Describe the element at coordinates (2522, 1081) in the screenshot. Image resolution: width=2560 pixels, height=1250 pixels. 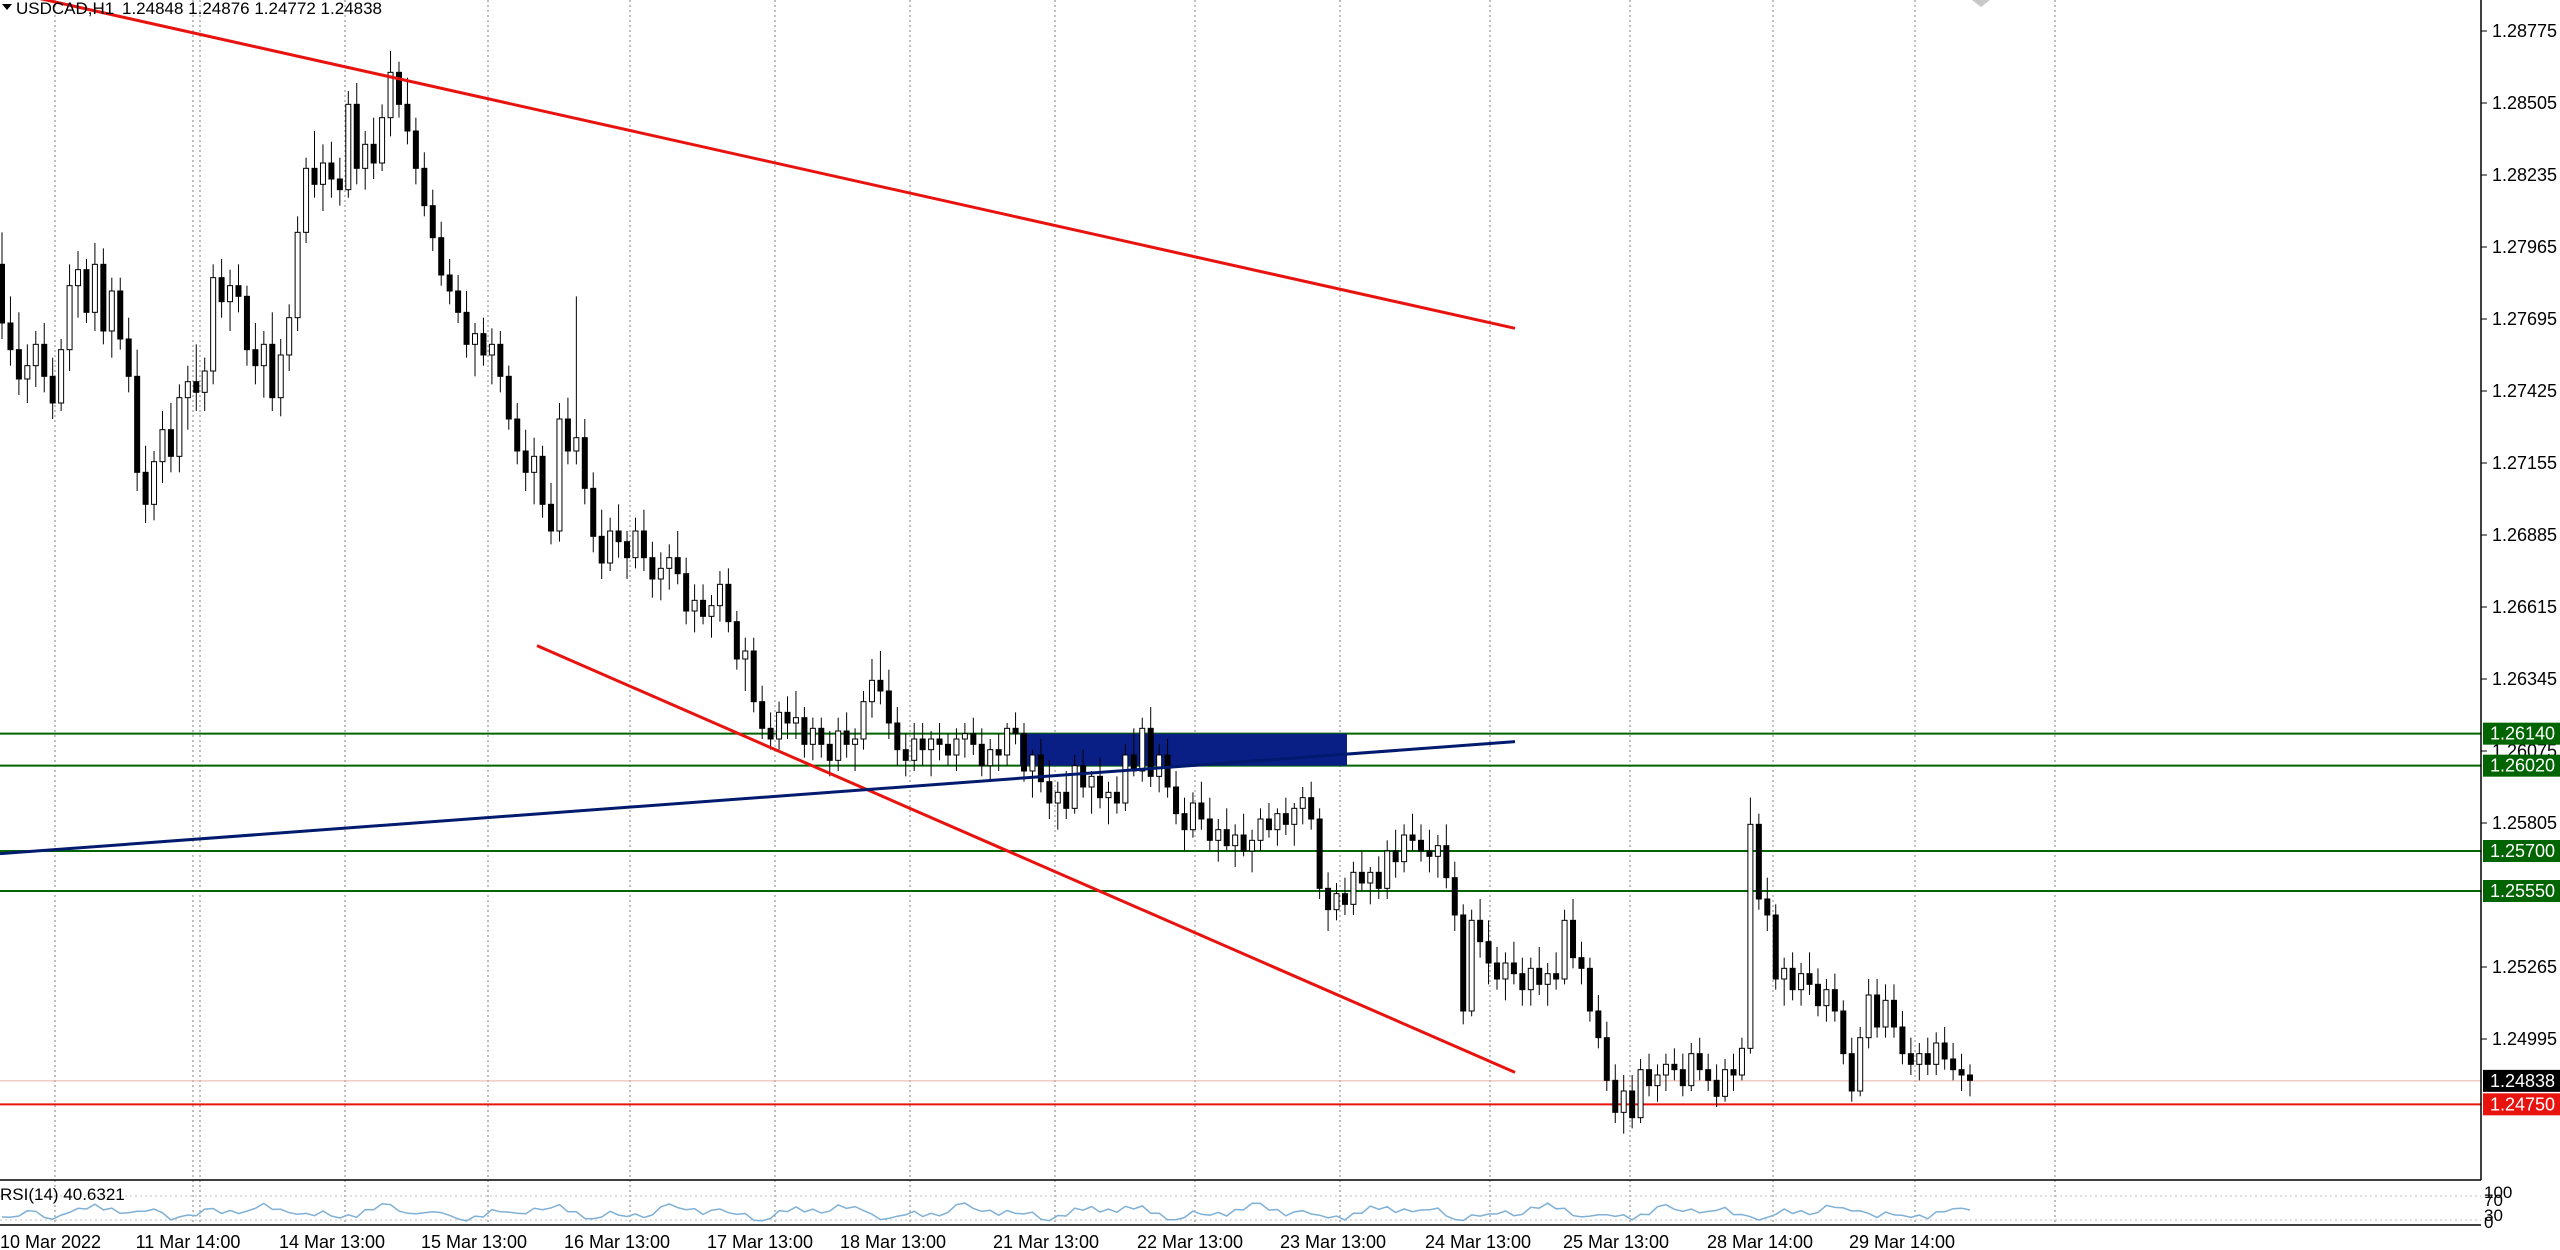
I see `current-price-tag-text: 1.24838` at that location.